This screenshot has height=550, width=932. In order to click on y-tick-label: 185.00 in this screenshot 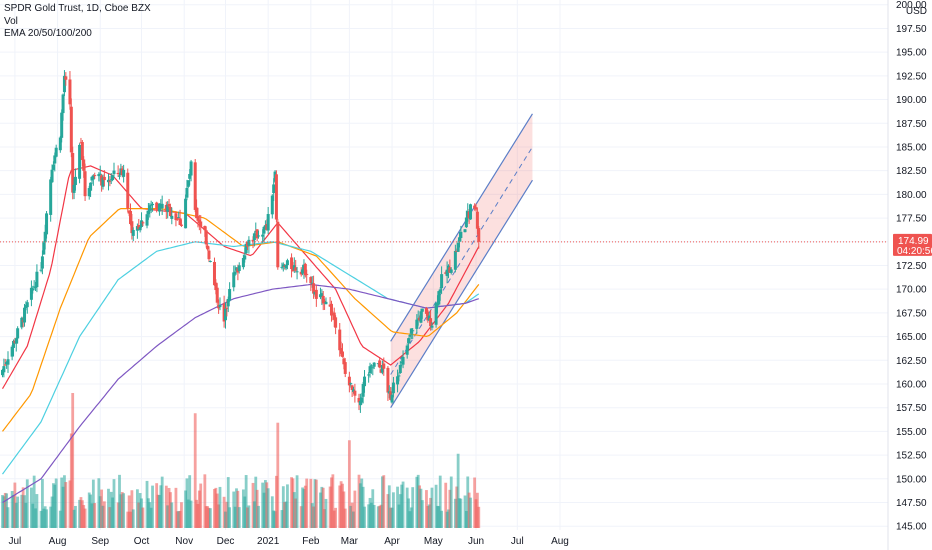, I will do `click(911, 147)`.